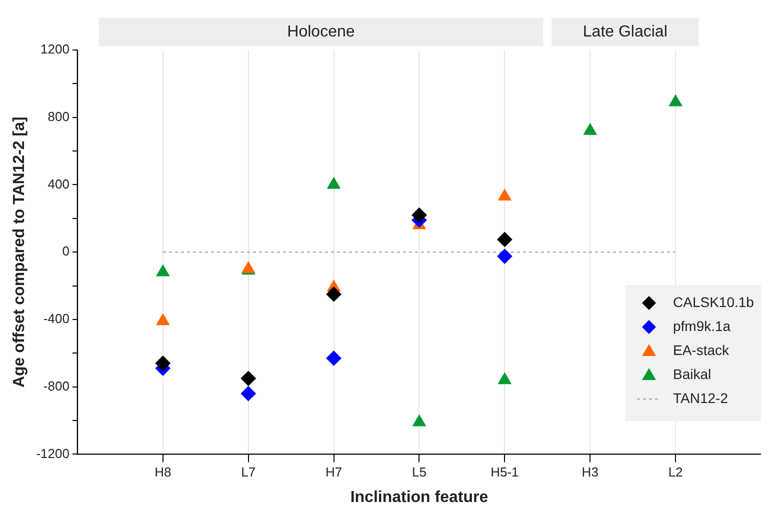  Describe the element at coordinates (701, 350) in the screenshot. I see `legend-label: EA-stack` at that location.